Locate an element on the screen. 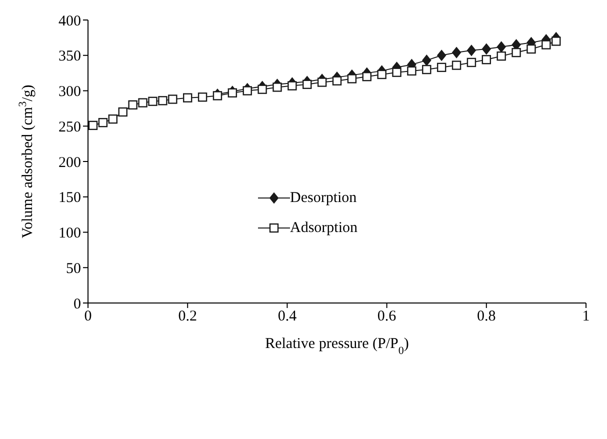 Image resolution: width=607 pixels, height=439 pixels. x-axis-title: Relative pressure (P/P$_{0}$) is located at coordinates (337, 346).